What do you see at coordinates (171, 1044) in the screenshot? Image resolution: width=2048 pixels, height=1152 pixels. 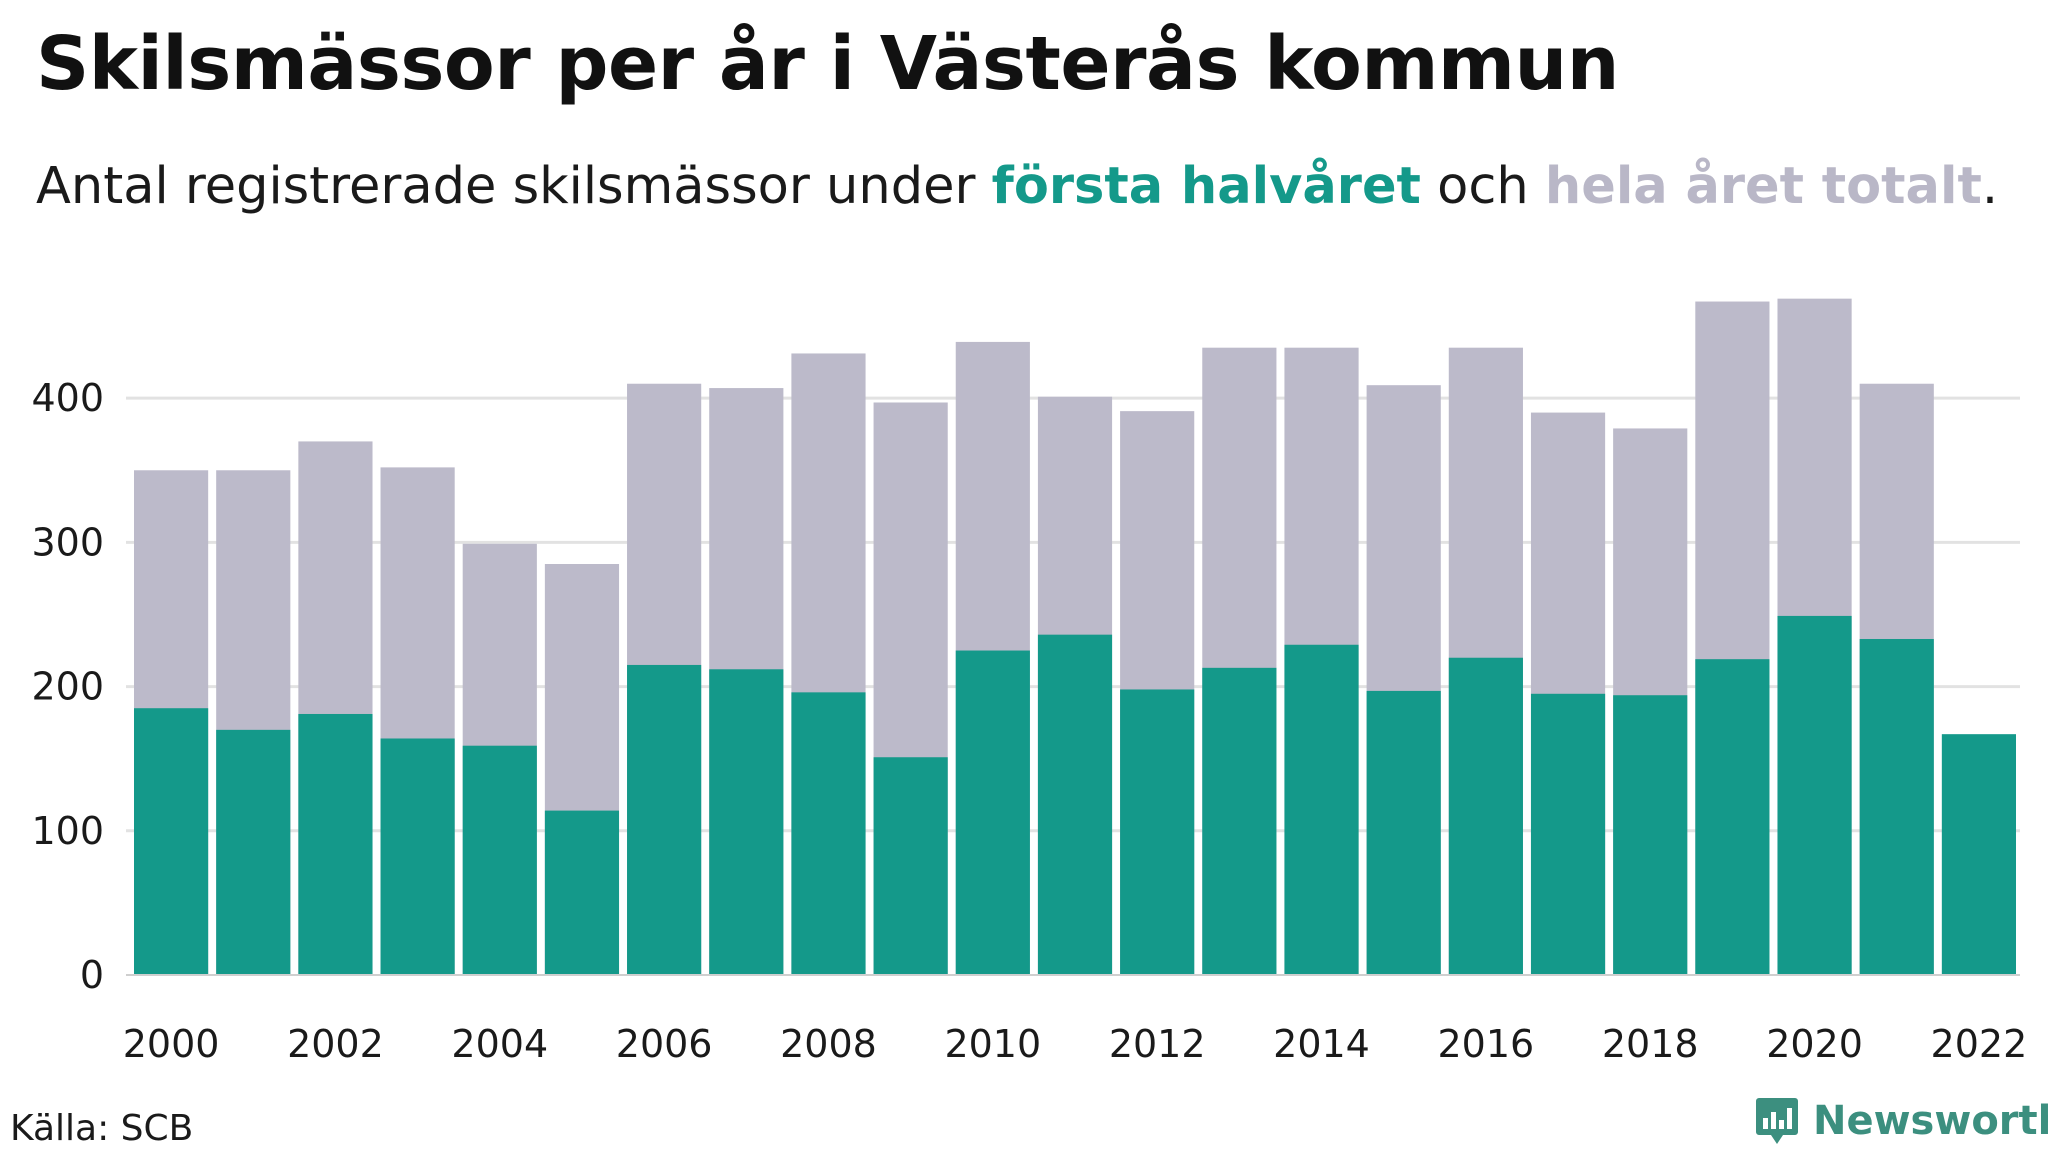 I see `x-tick-label: 2000` at bounding box center [171, 1044].